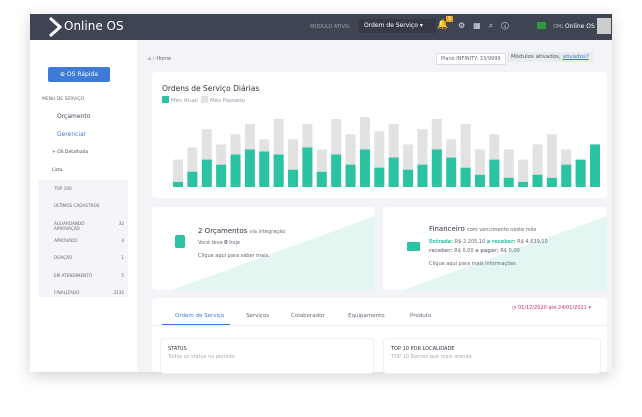 The width and height of the screenshot is (642, 417). I want to click on user: Online OS, so click(580, 26).